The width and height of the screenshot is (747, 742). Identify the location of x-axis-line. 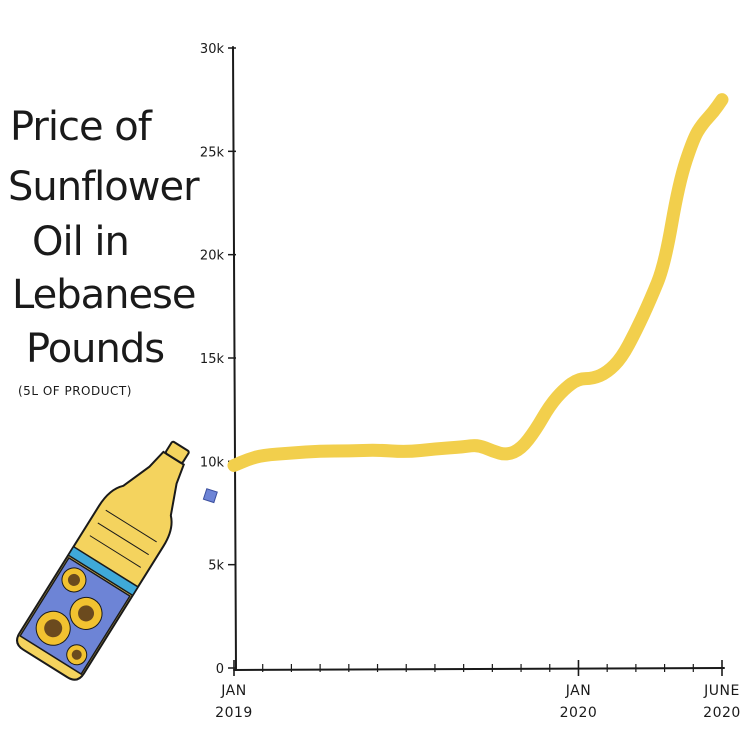
(479, 669).